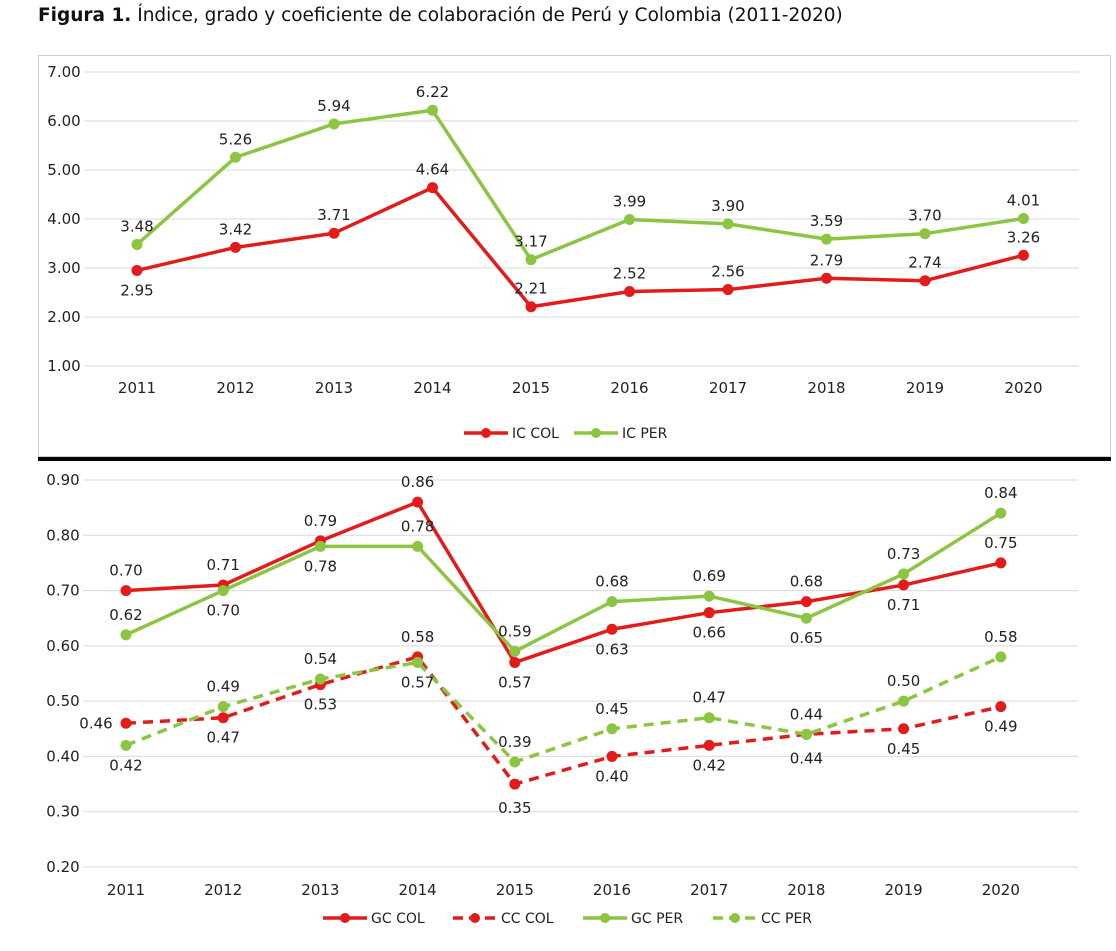  Describe the element at coordinates (320, 521) in the screenshot. I see `data-label: 0.79` at that location.